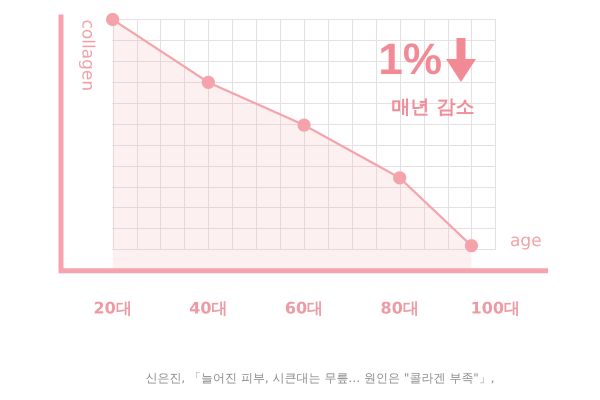  I want to click on annotation: 매년 감소, so click(433, 107).